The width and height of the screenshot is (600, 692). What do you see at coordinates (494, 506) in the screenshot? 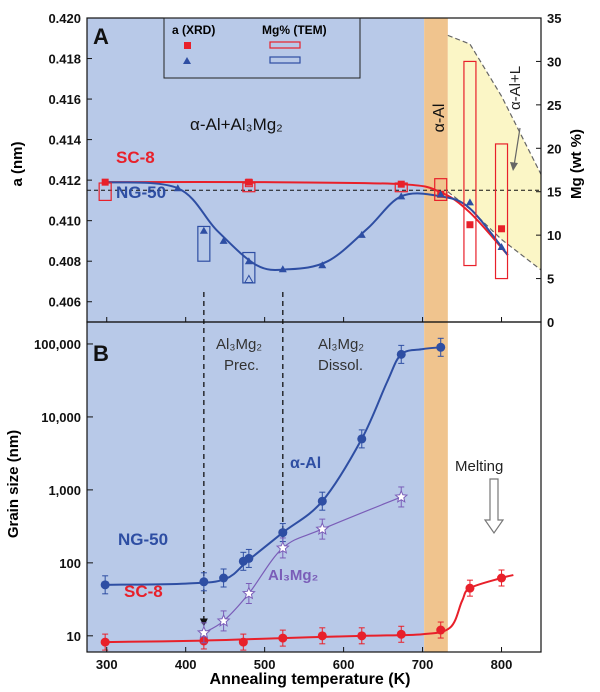
I see `melting-arrow-icon` at bounding box center [494, 506].